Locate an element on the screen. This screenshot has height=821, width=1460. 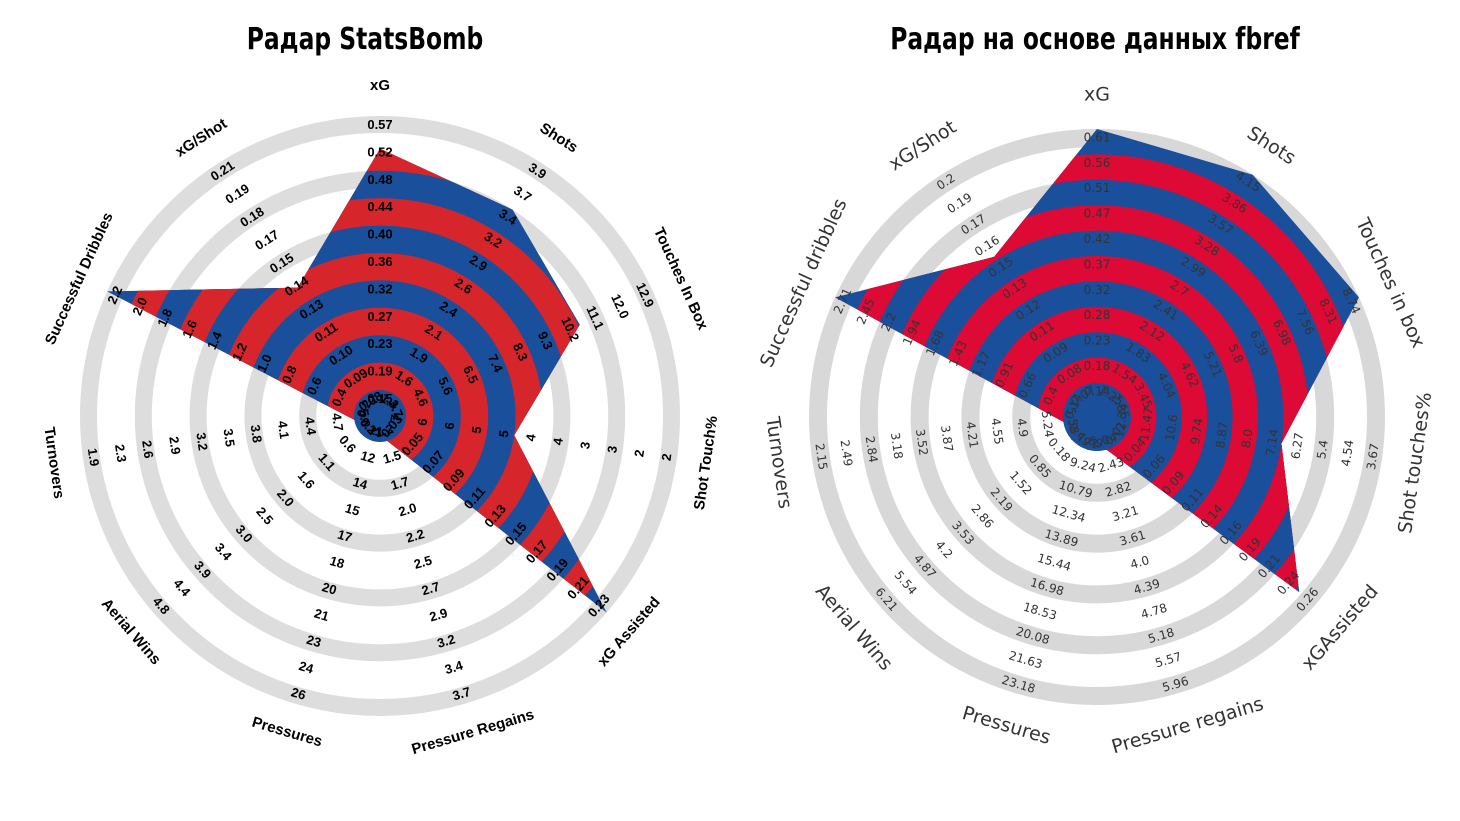
tick-label: 21.63 is located at coordinates (1025, 659).